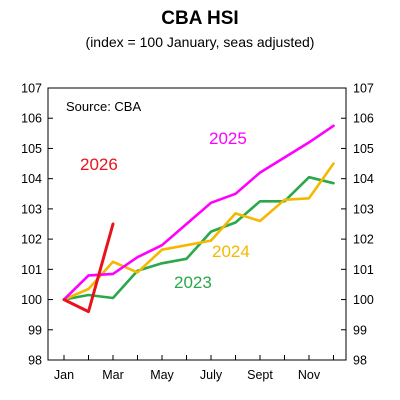  What do you see at coordinates (363, 89) in the screenshot?
I see `y-tick-label-right: 107` at bounding box center [363, 89].